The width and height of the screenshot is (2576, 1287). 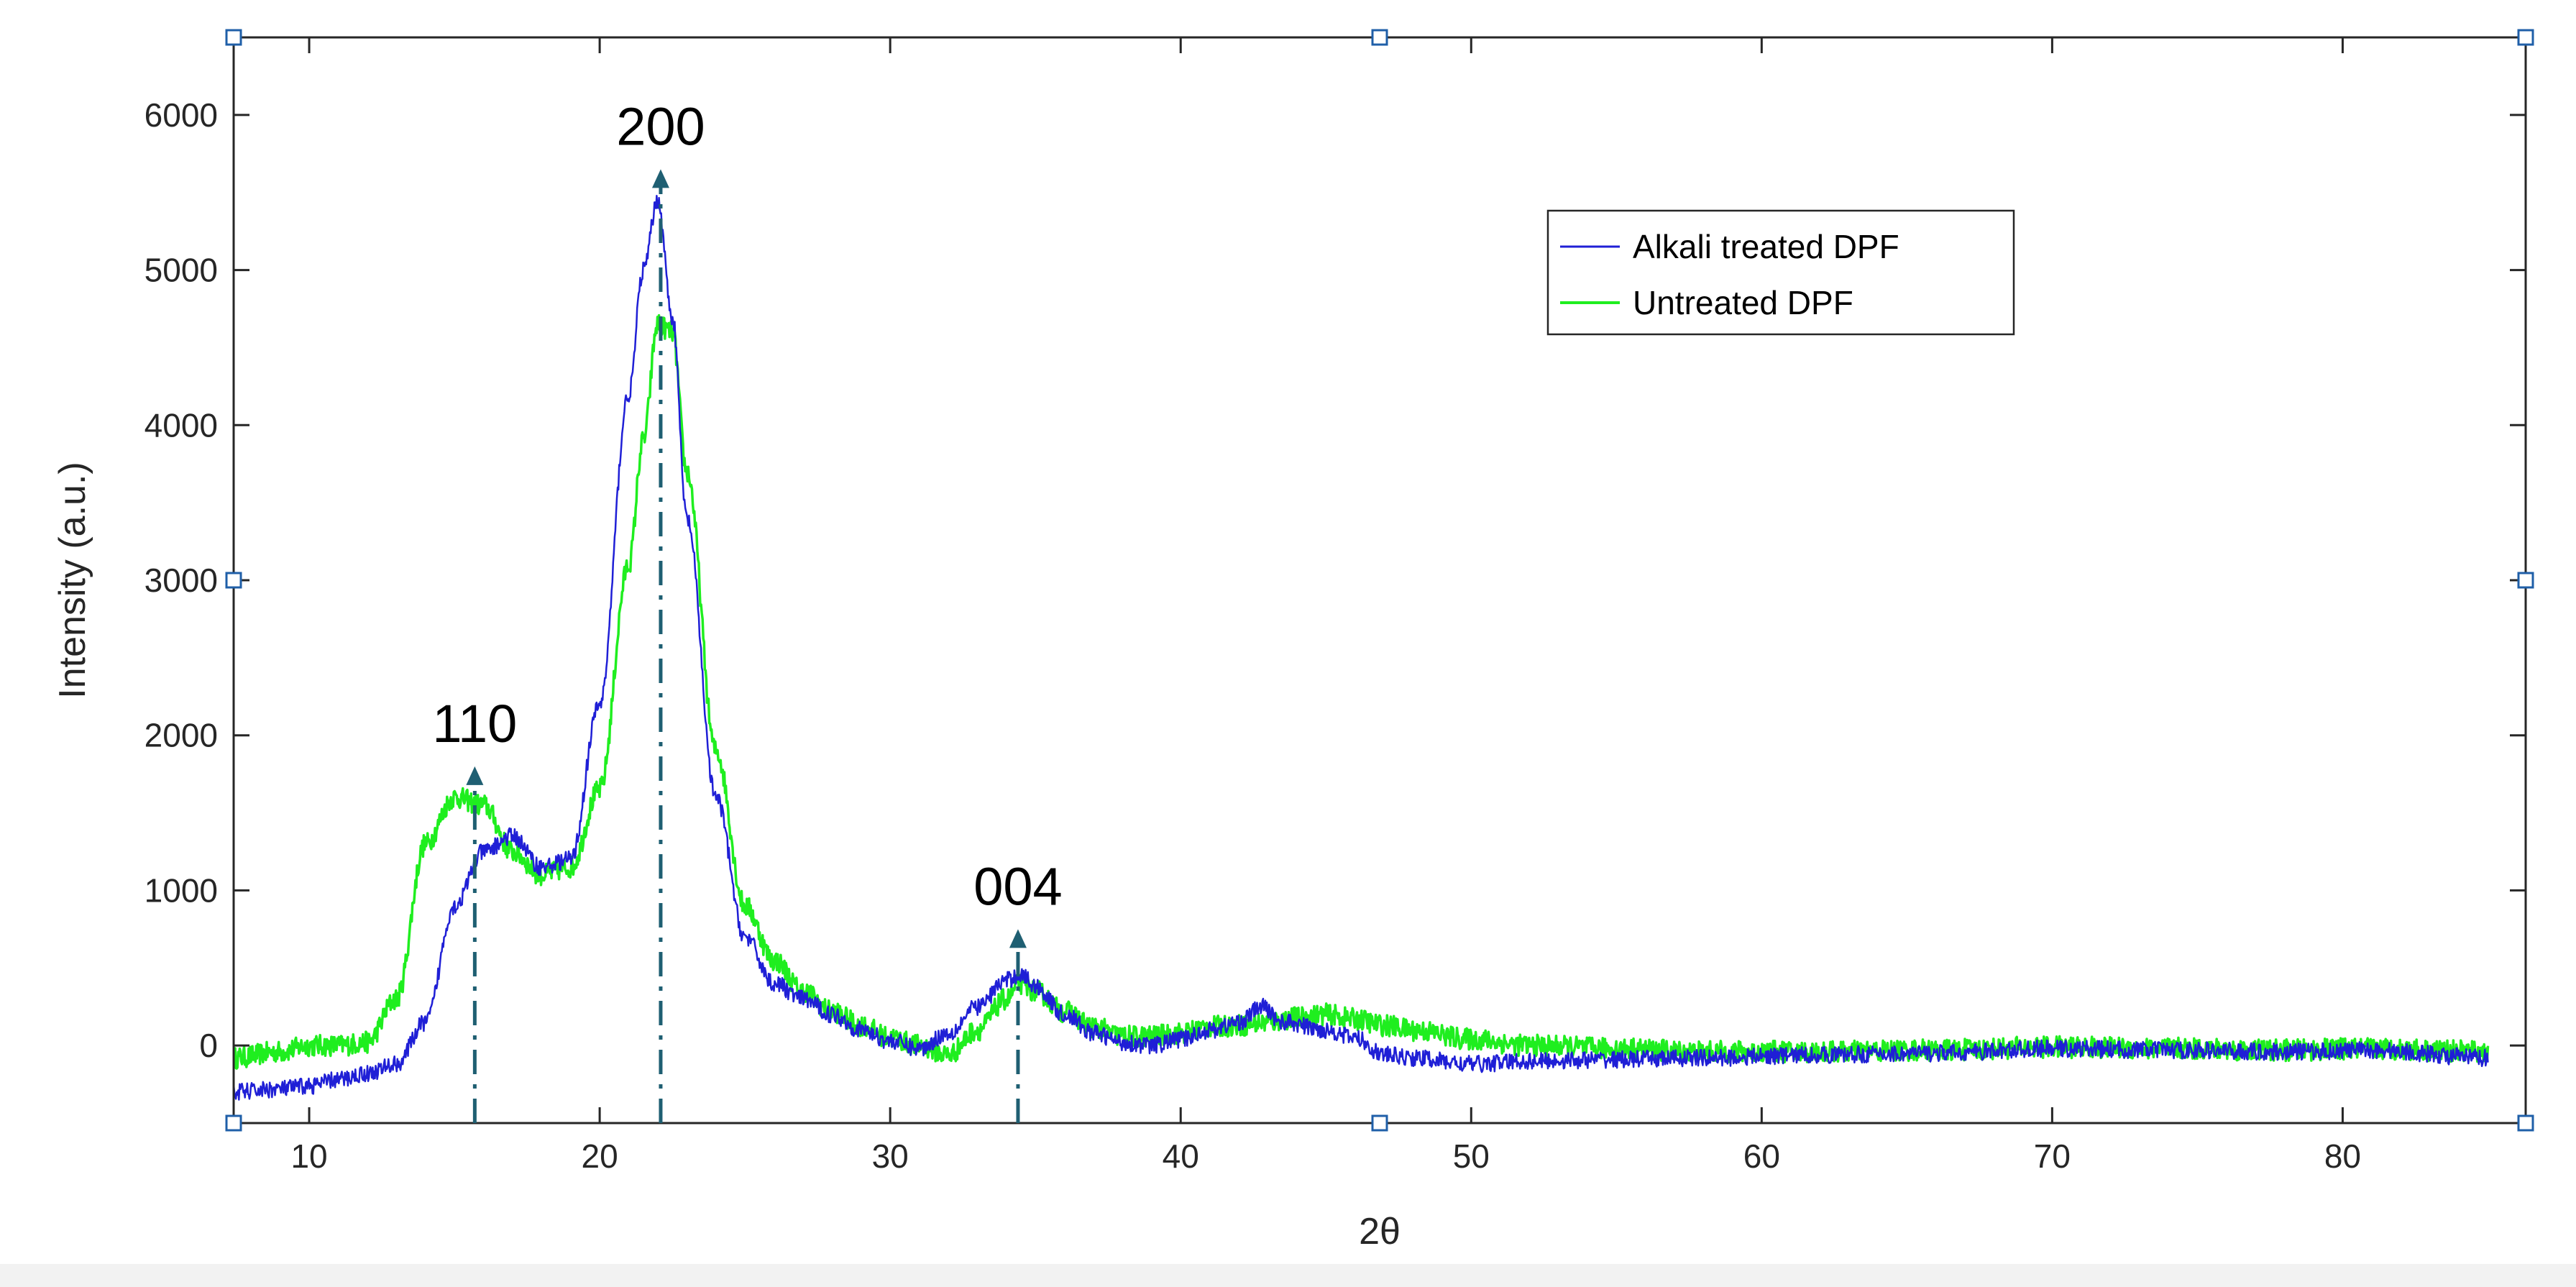 What do you see at coordinates (181, 890) in the screenshot?
I see `y-tick-label: 1000` at bounding box center [181, 890].